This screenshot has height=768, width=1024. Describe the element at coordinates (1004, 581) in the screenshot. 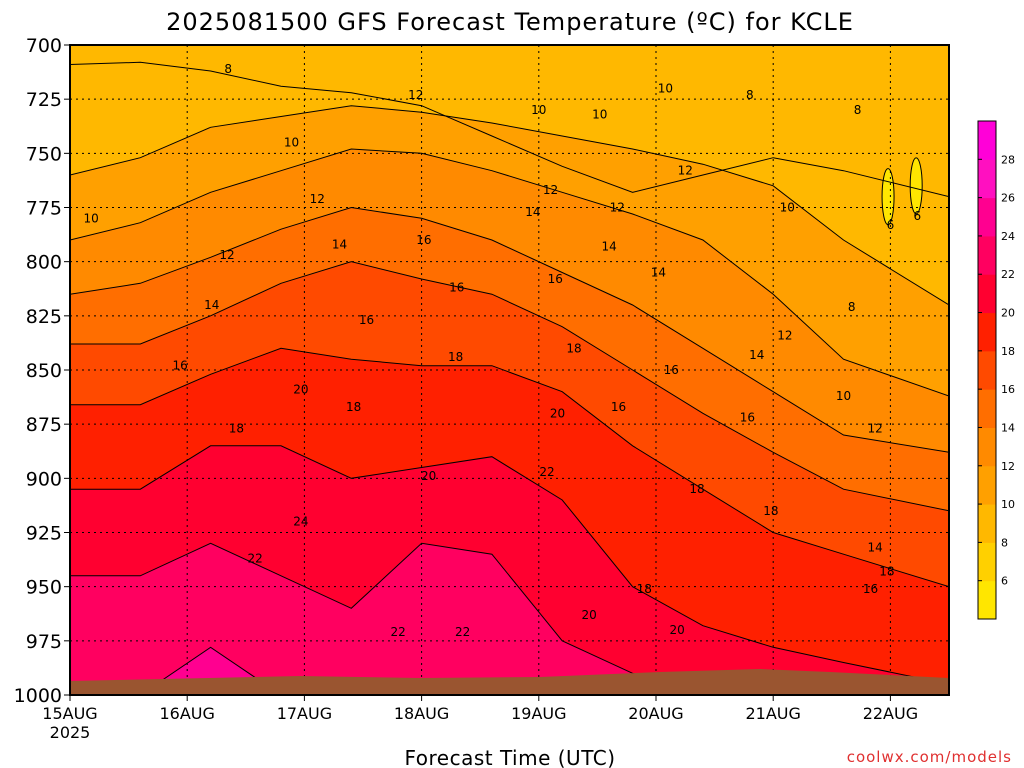

I see `colorbar-tick-label: 6` at that location.